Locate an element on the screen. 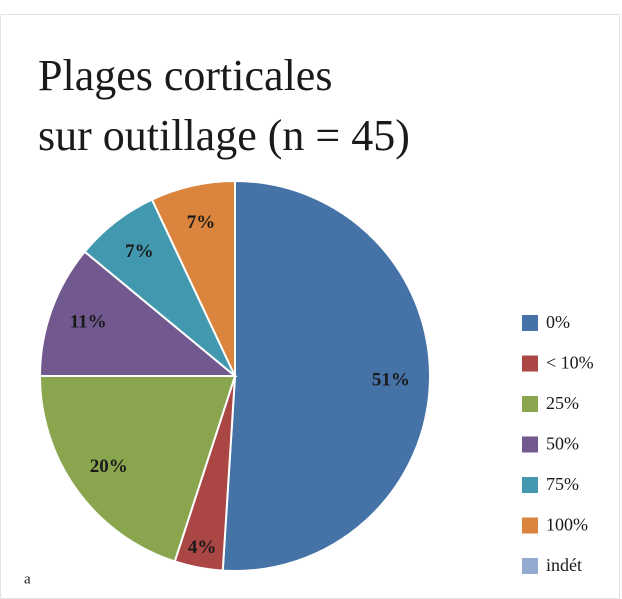  data-label: 4% is located at coordinates (202, 547).